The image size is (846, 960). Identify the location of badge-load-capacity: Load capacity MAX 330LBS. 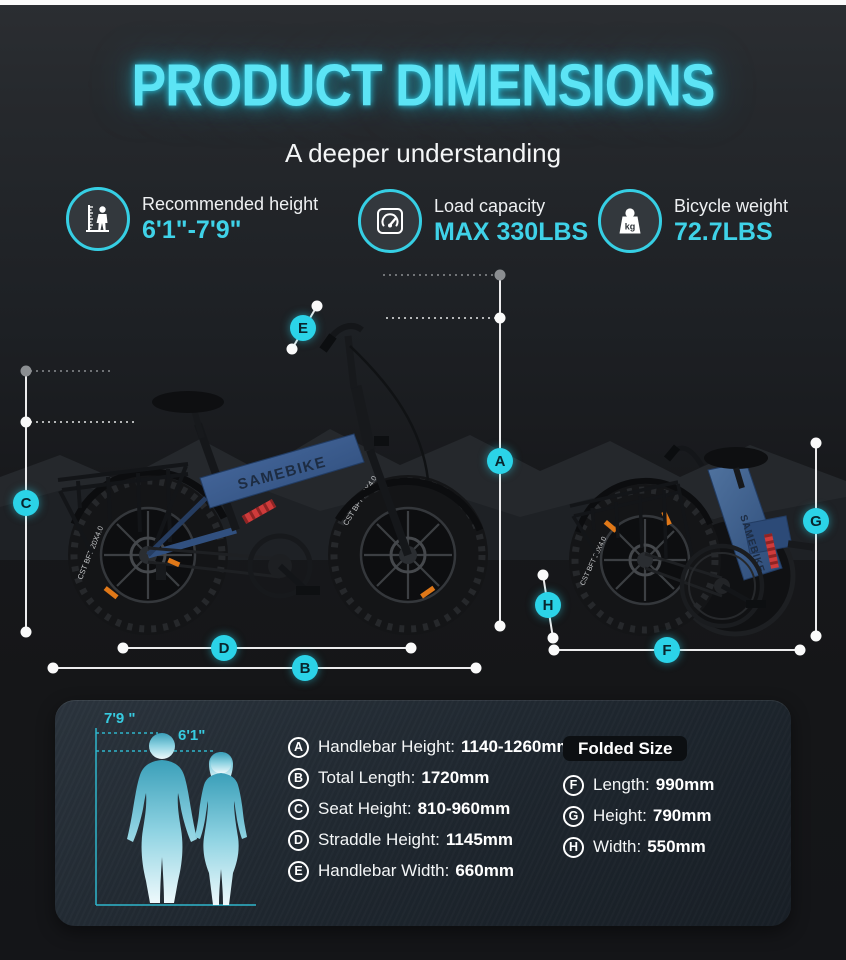
(473, 221).